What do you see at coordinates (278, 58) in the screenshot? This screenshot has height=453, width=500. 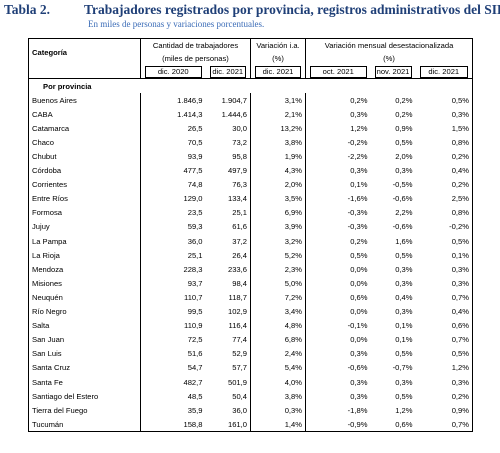 I see `group-unit: (%)` at bounding box center [278, 58].